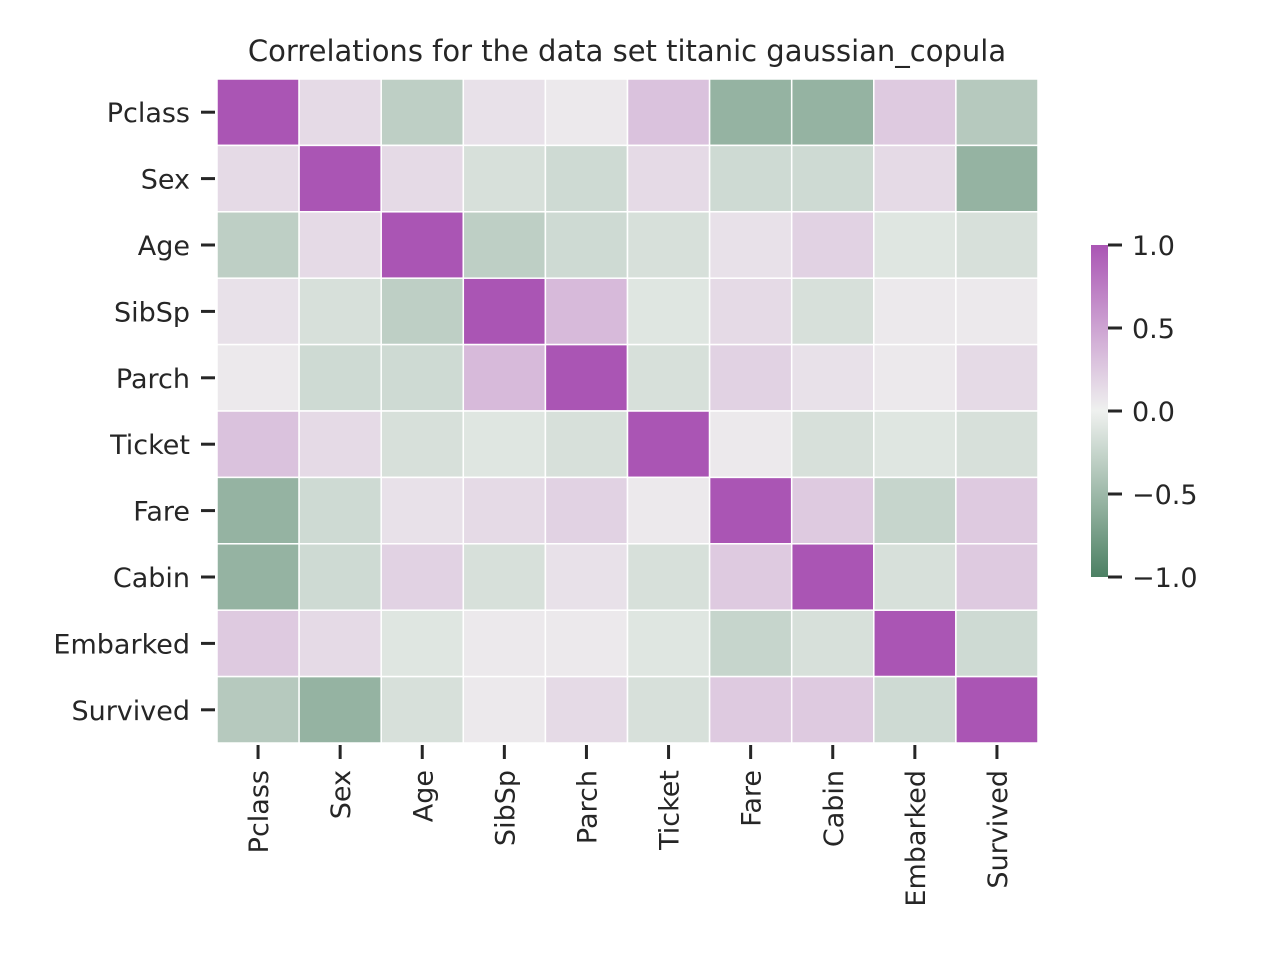 Image resolution: width=1280 pixels, height=960 pixels. I want to click on colorbar-tick-label: 0.5, so click(1153, 329).